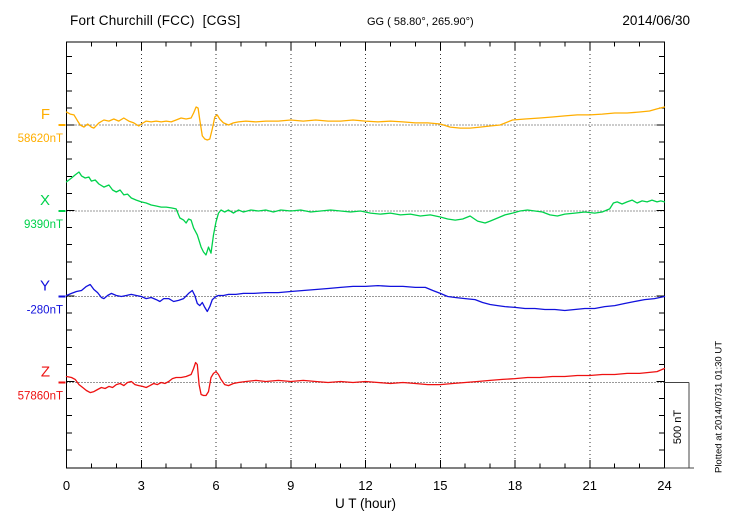 Image resolution: width=730 pixels, height=520 pixels. What do you see at coordinates (45, 286) in the screenshot?
I see `series-Y-label: Y` at bounding box center [45, 286].